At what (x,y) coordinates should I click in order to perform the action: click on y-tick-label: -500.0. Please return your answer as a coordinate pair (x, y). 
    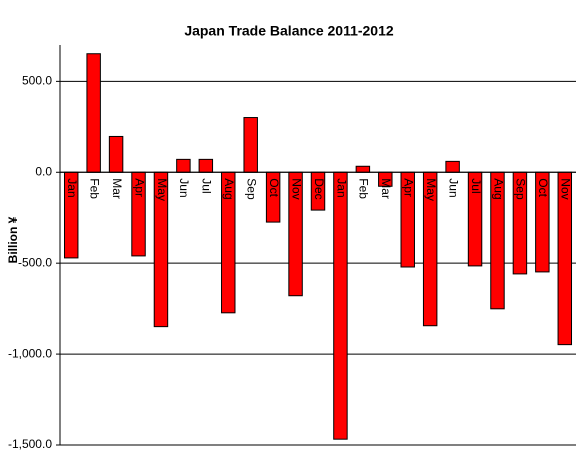
    Looking at the image, I should click on (35, 262).